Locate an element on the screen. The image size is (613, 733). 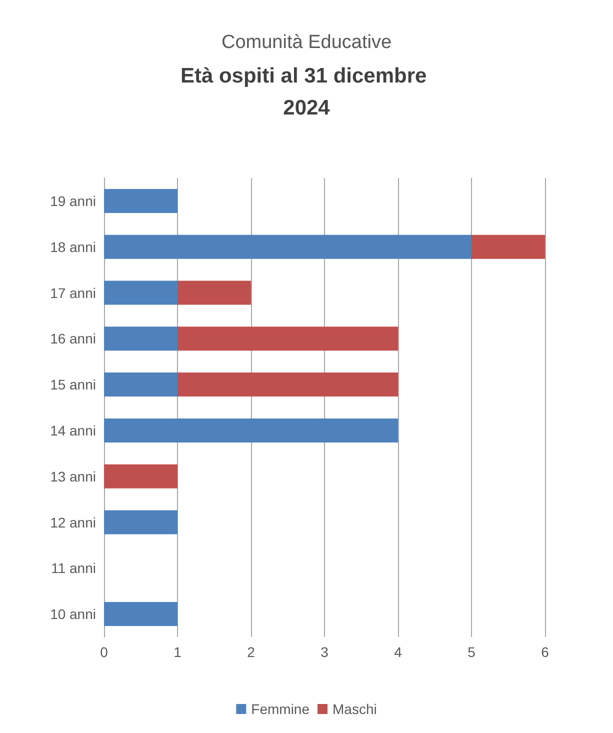
y-tick-label: 17 anni is located at coordinates (73, 292).